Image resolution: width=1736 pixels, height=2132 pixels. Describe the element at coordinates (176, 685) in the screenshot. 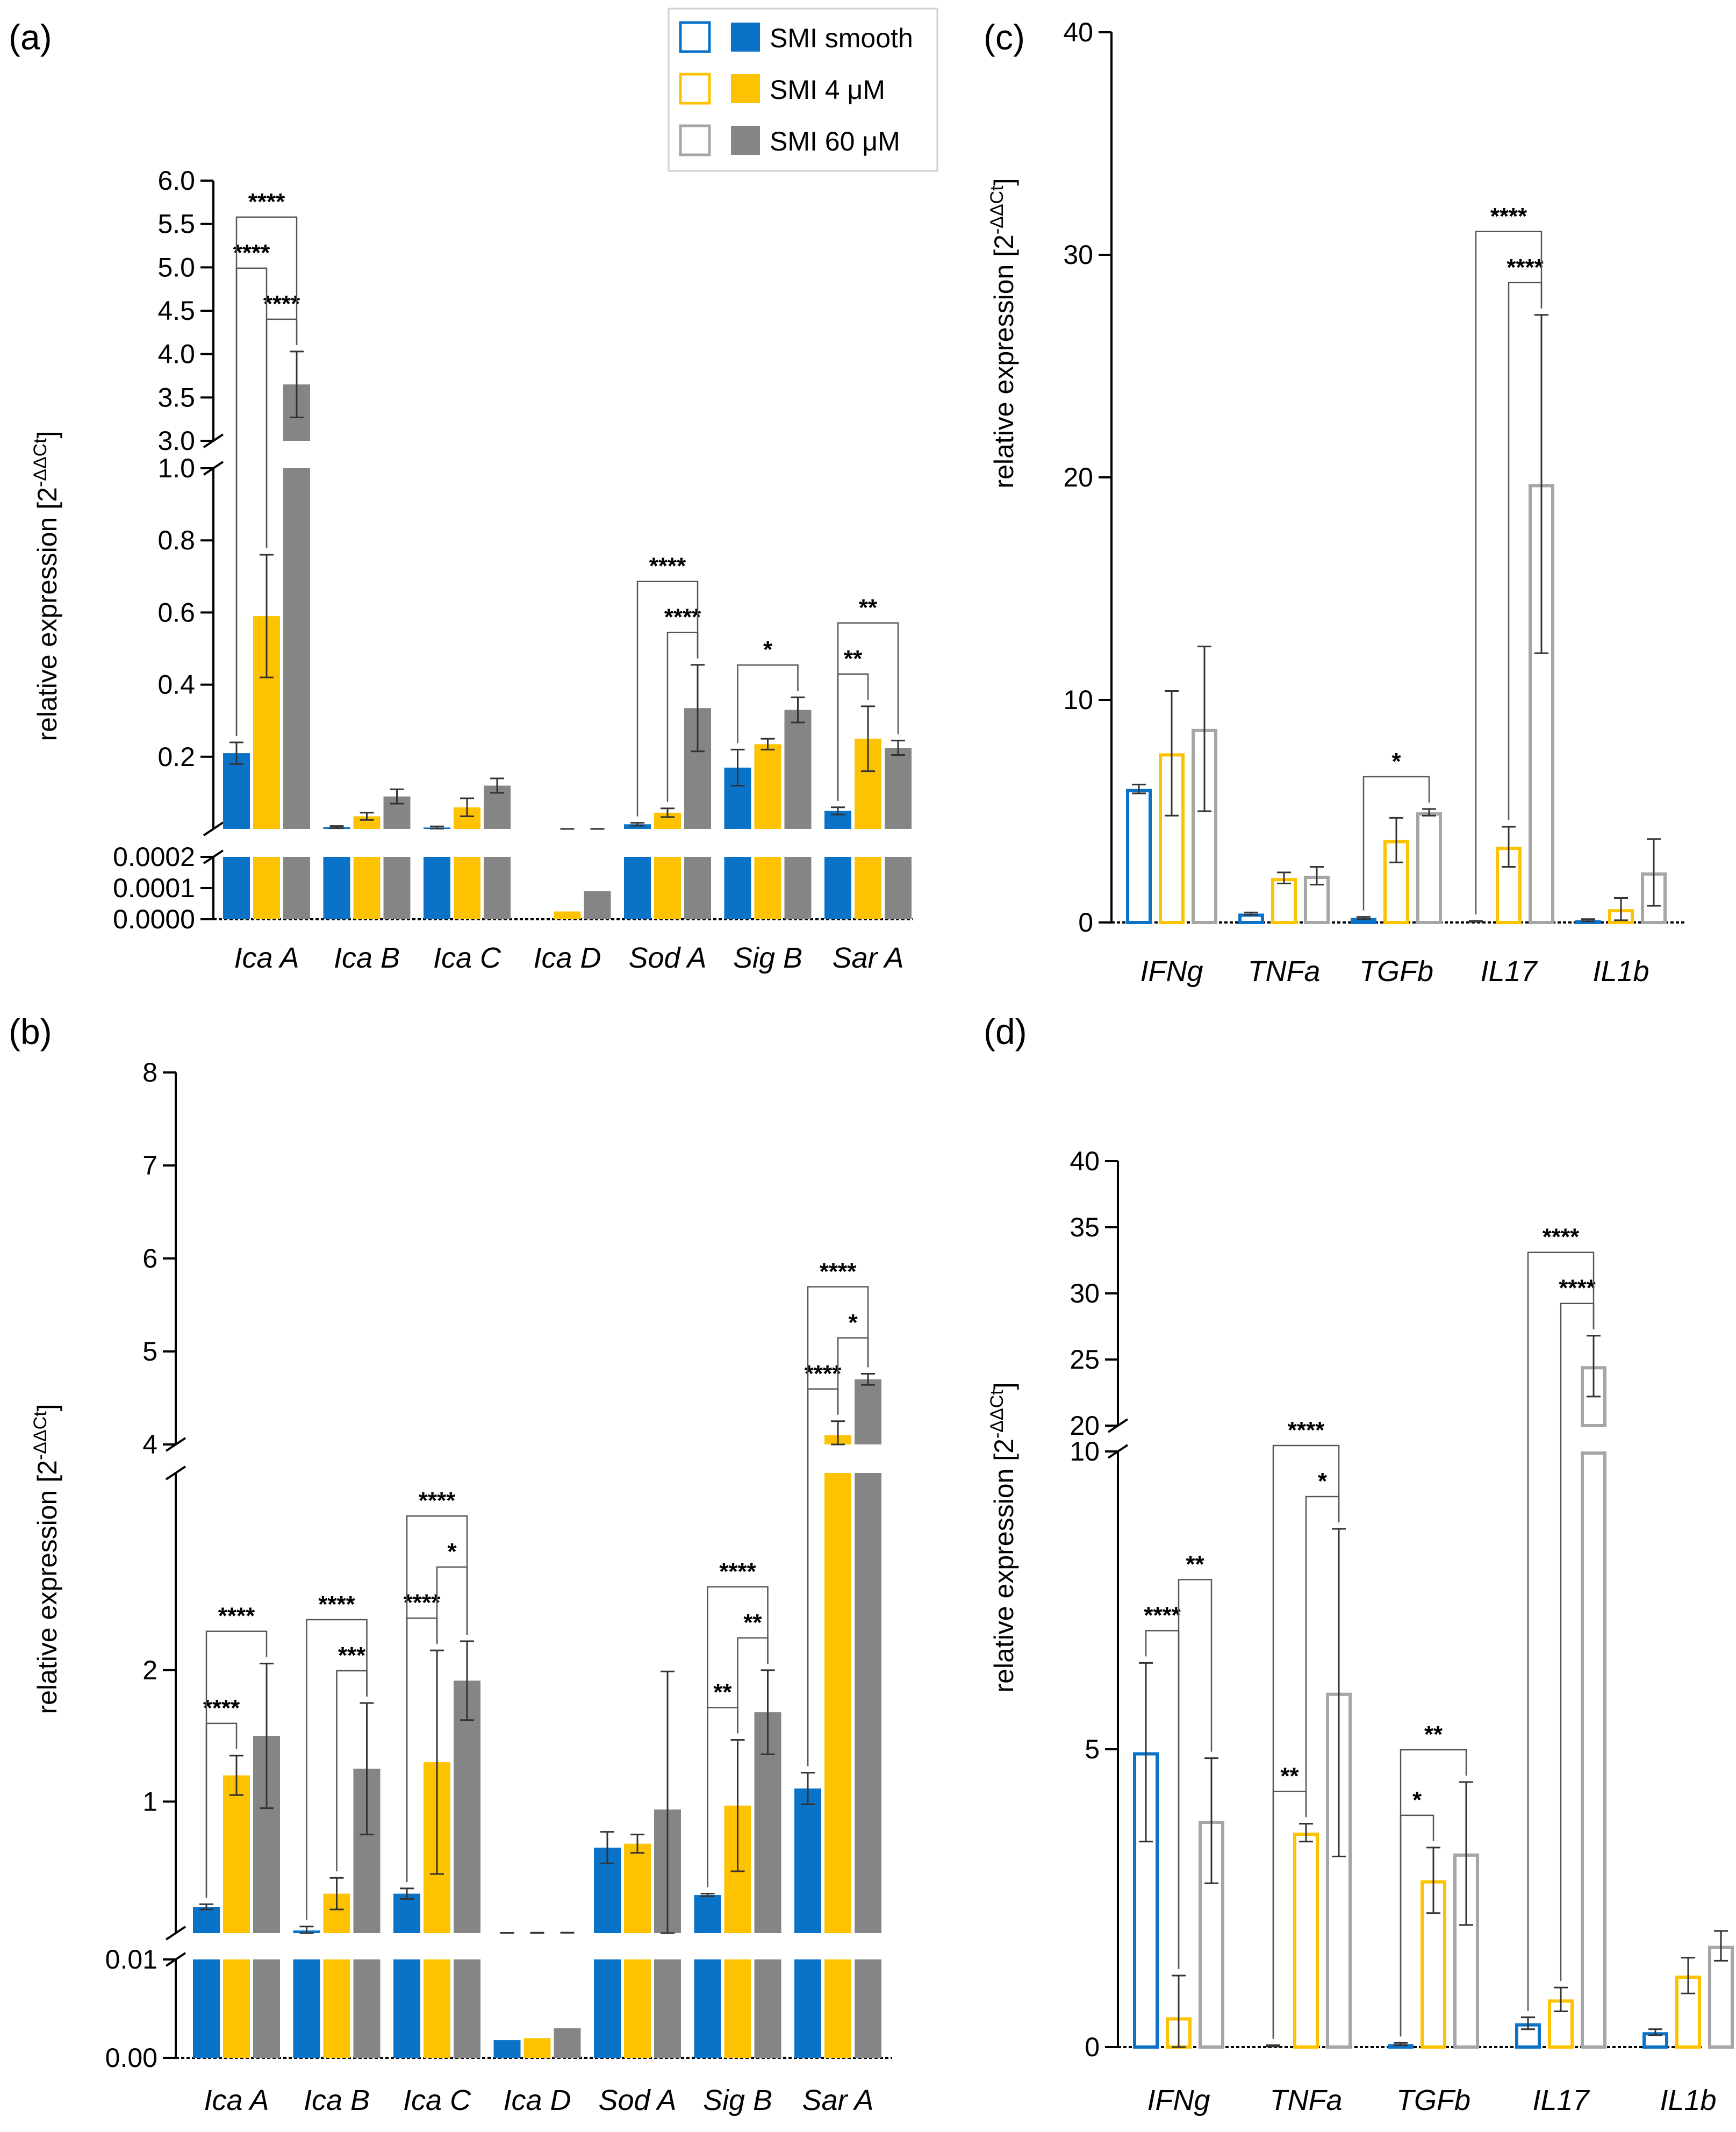

I see `y-tick-label: 0.4` at that location.